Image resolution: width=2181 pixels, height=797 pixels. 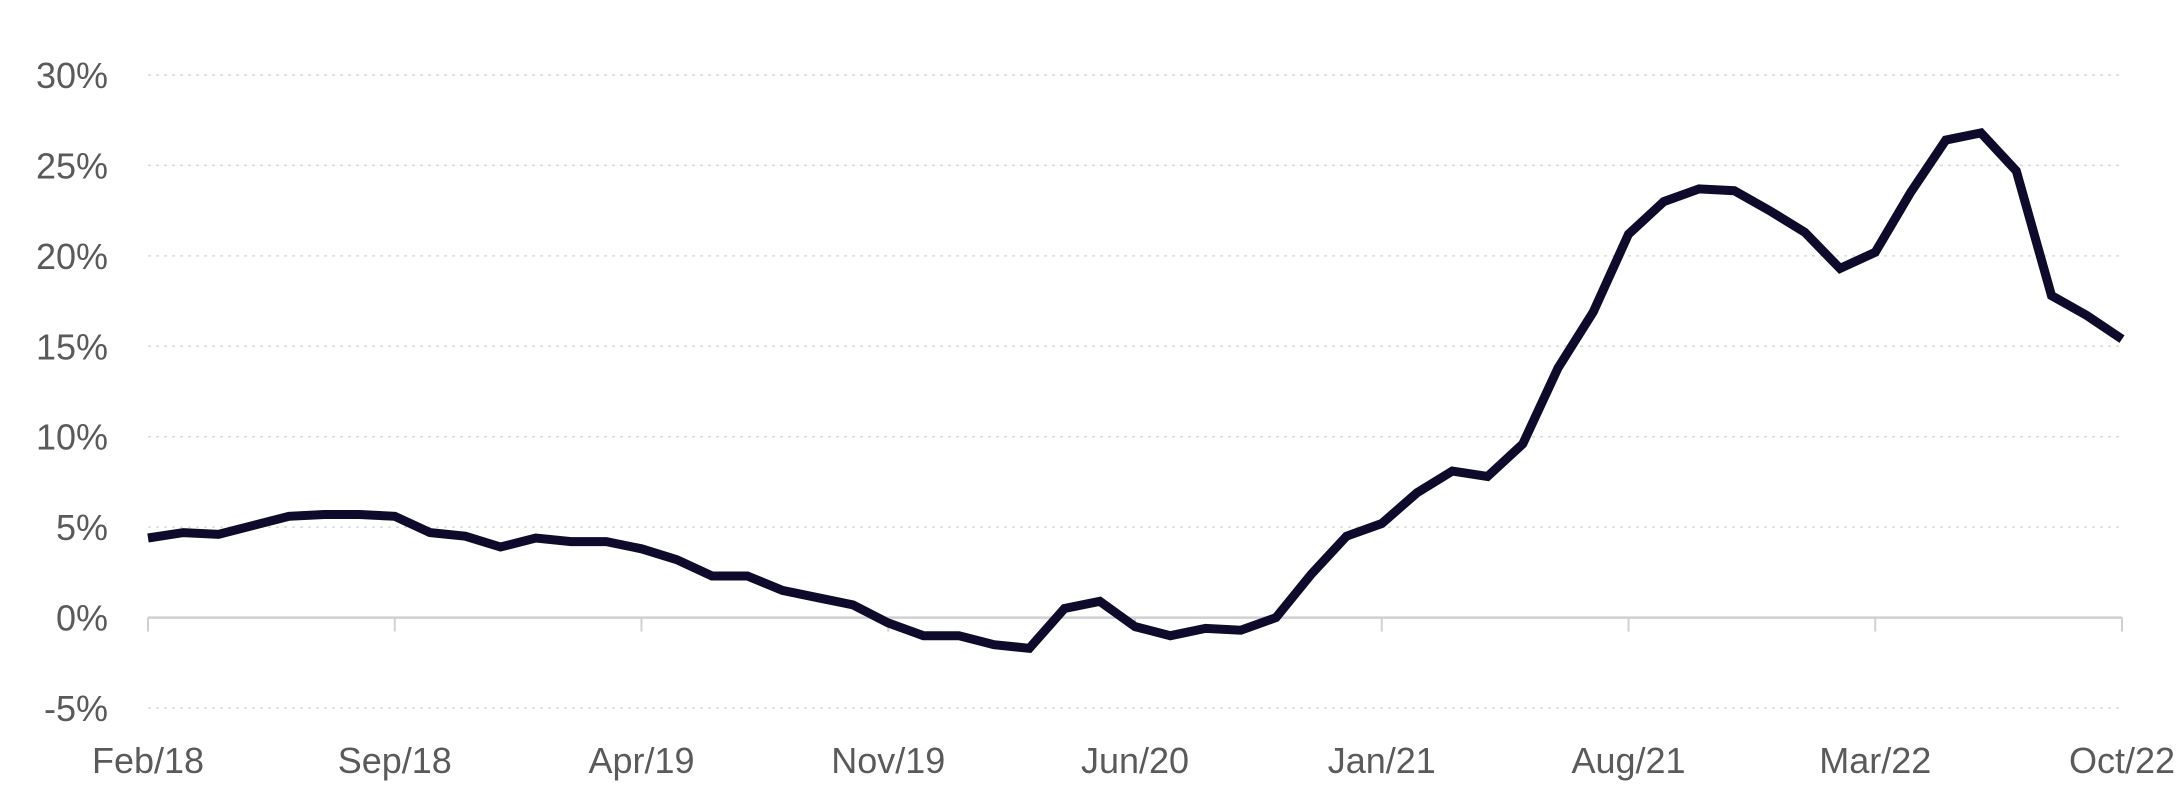 What do you see at coordinates (72, 165) in the screenshot?
I see `y-tick-label: 25%` at bounding box center [72, 165].